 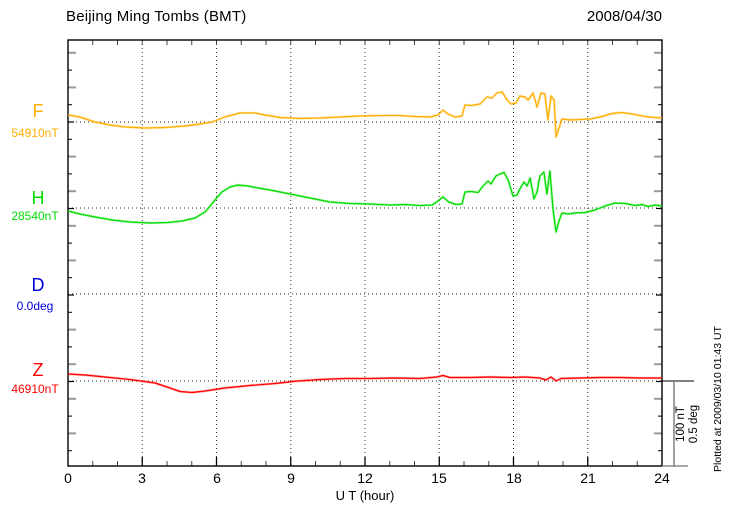 I want to click on x-tick-label: 24, so click(x=662, y=478).